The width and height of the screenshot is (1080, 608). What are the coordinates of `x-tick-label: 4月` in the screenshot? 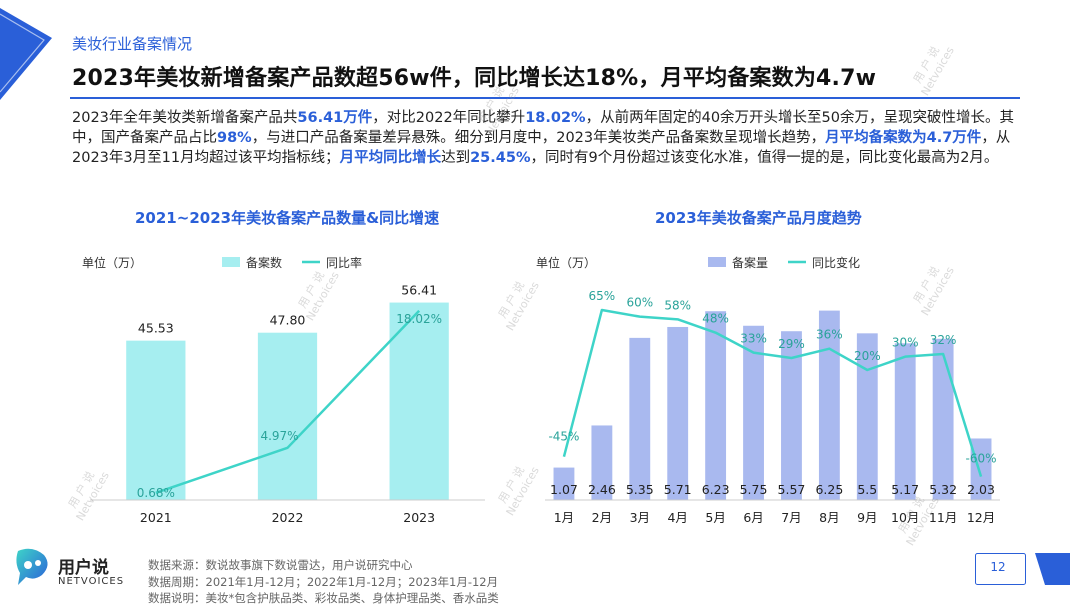 It's located at (677, 517).